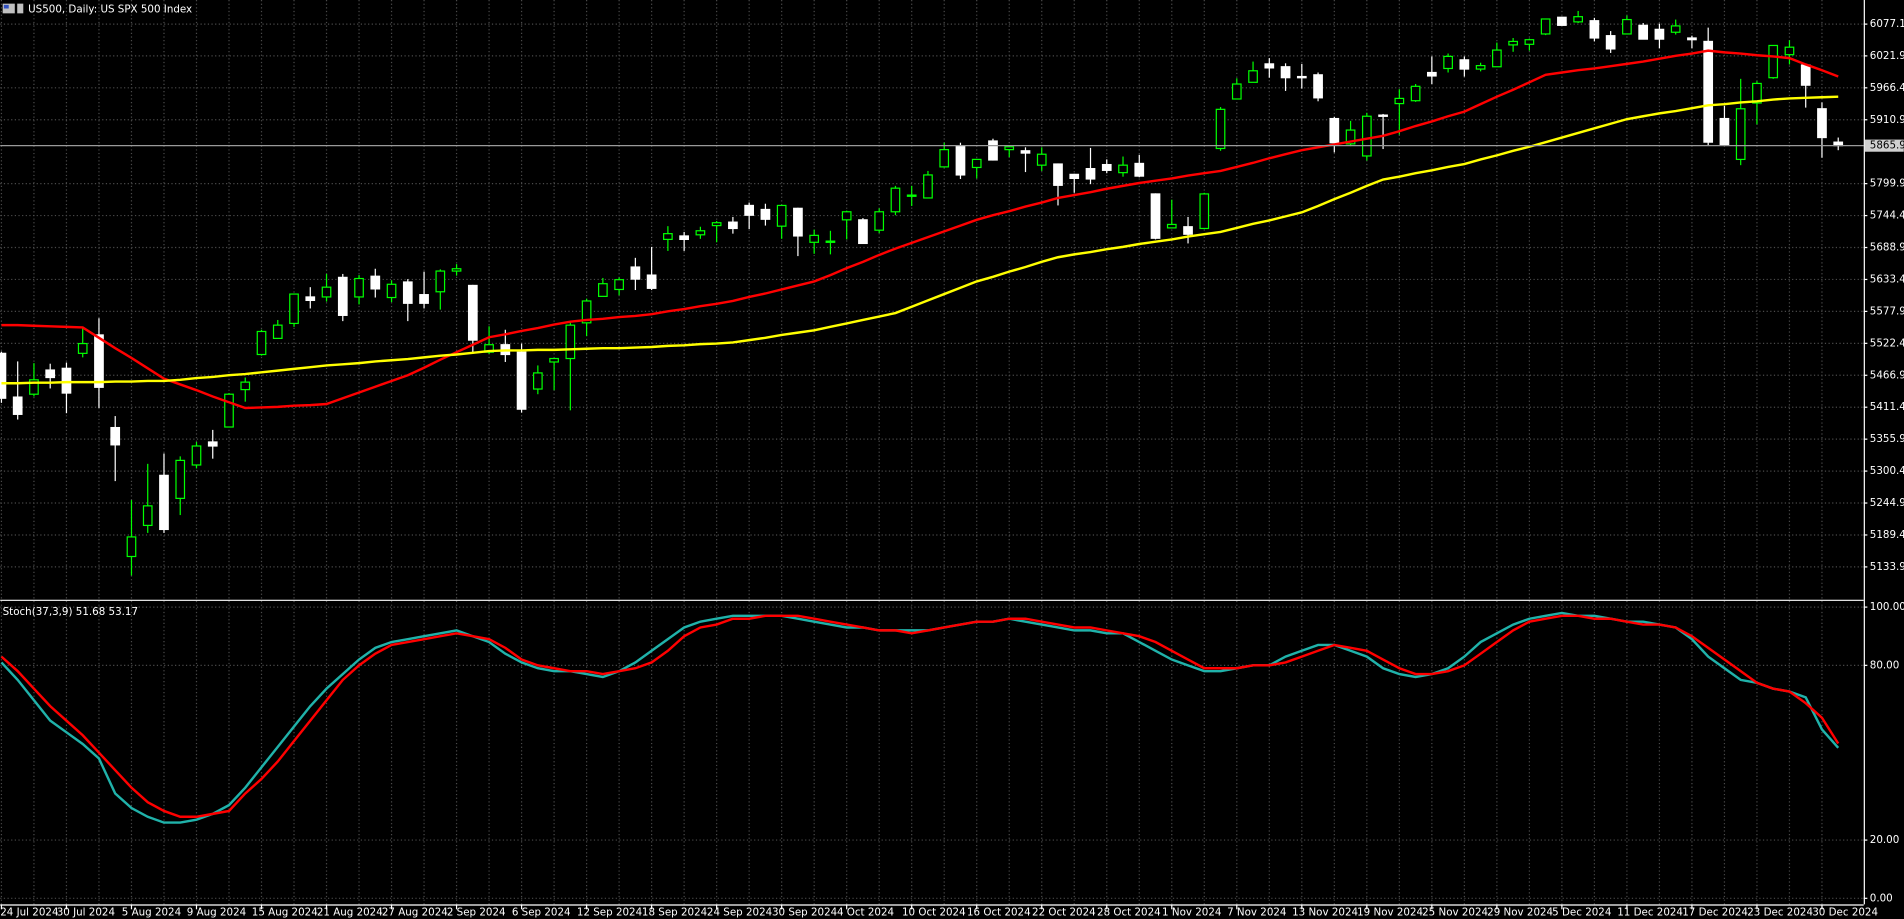 The image size is (1904, 919). Describe the element at coordinates (674, 912) in the screenshot. I see `x-tick-label: 18 Sep 2024` at that location.